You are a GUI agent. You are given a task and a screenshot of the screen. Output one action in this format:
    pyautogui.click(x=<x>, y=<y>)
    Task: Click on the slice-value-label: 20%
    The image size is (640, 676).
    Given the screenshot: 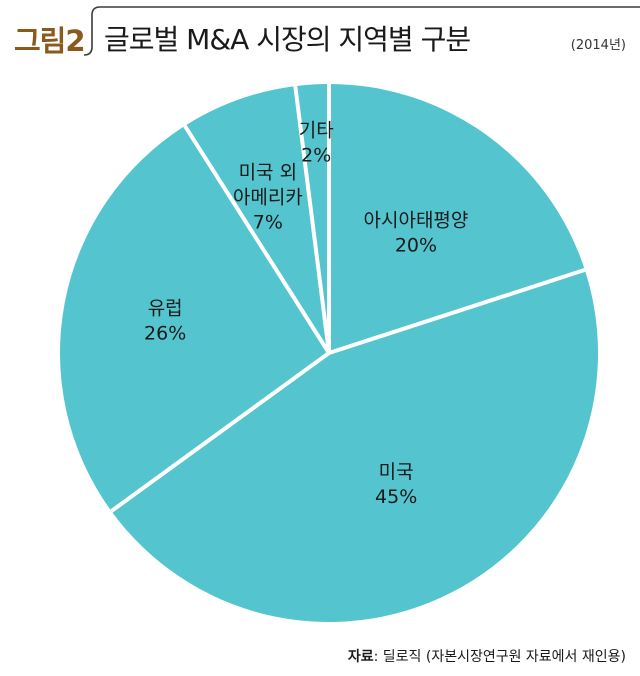 What is the action you would take?
    pyautogui.click(x=416, y=245)
    